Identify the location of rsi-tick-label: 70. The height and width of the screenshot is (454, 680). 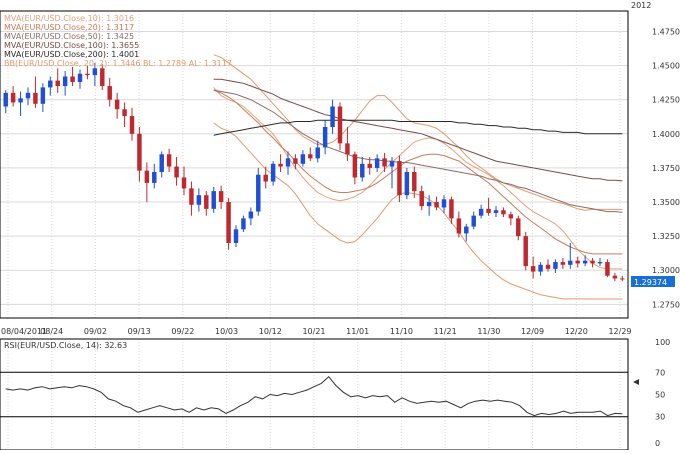
(660, 372).